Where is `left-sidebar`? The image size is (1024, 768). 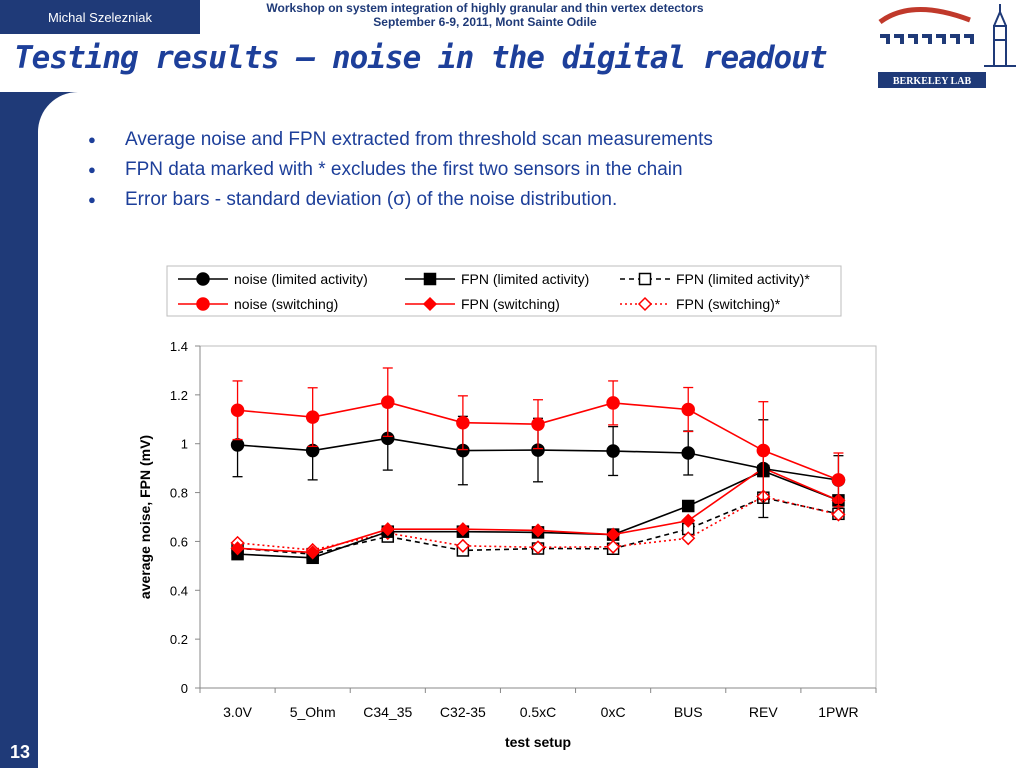
left-sidebar is located at coordinates (19, 430).